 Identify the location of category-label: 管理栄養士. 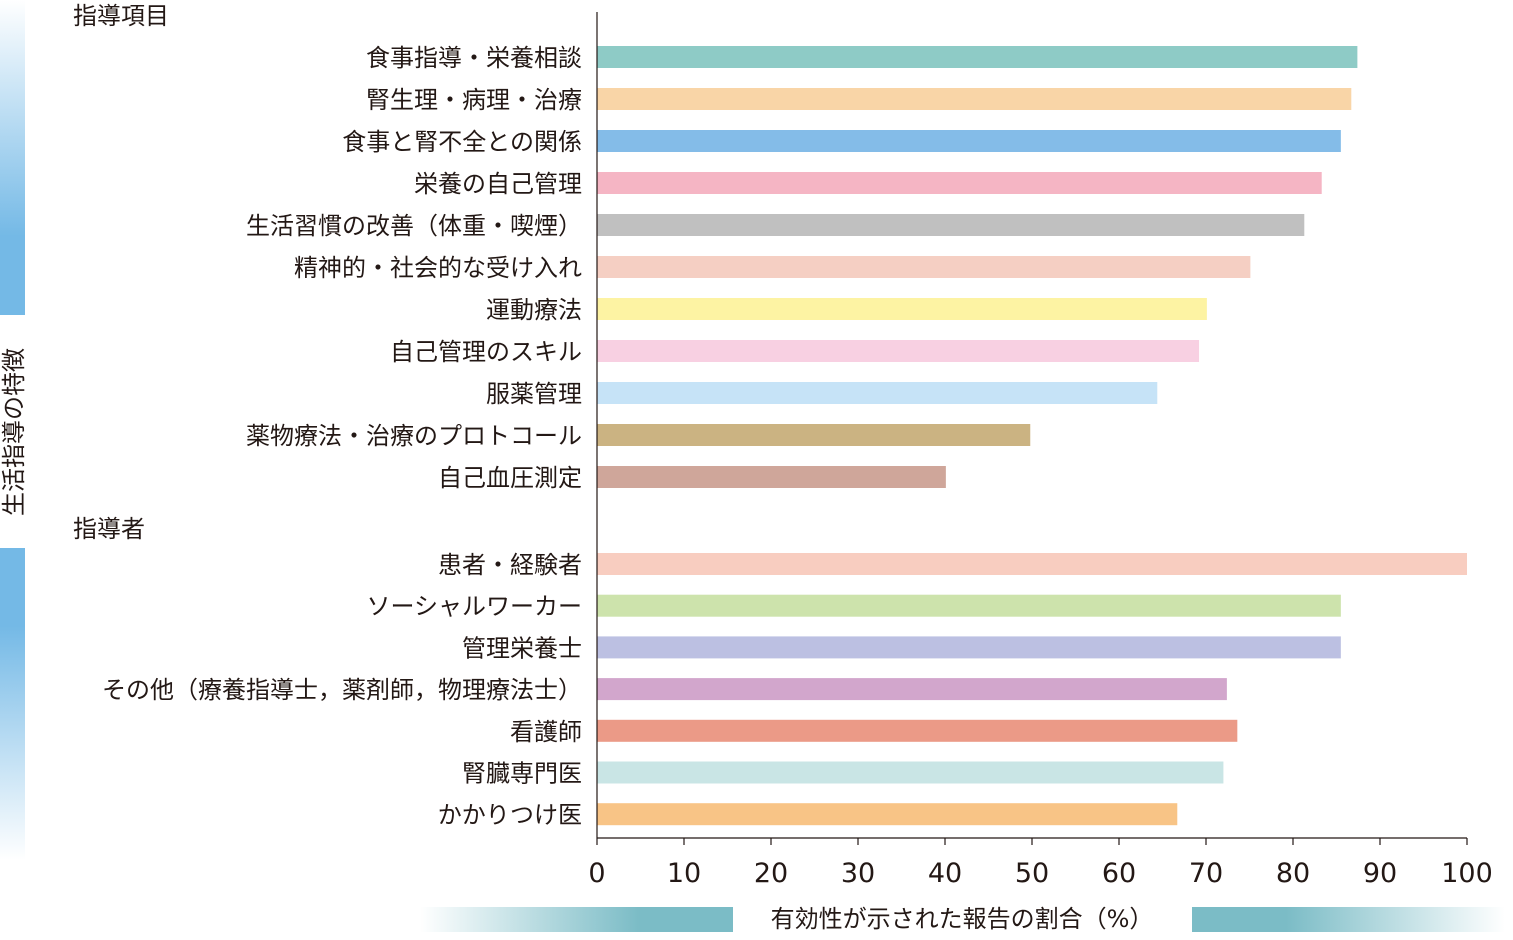
(522, 648).